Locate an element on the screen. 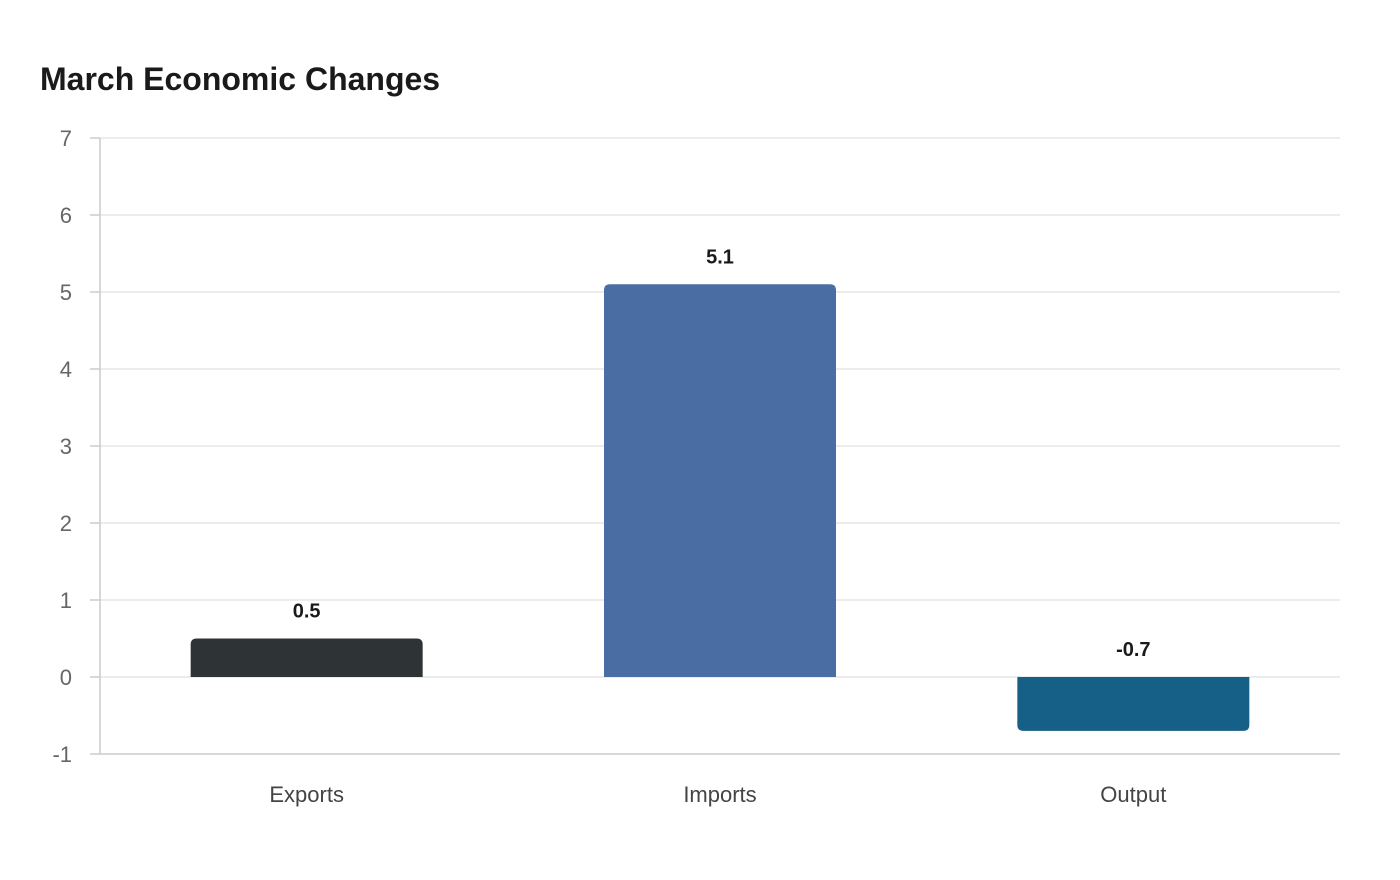  y-tick-label: 7 is located at coordinates (66, 138).